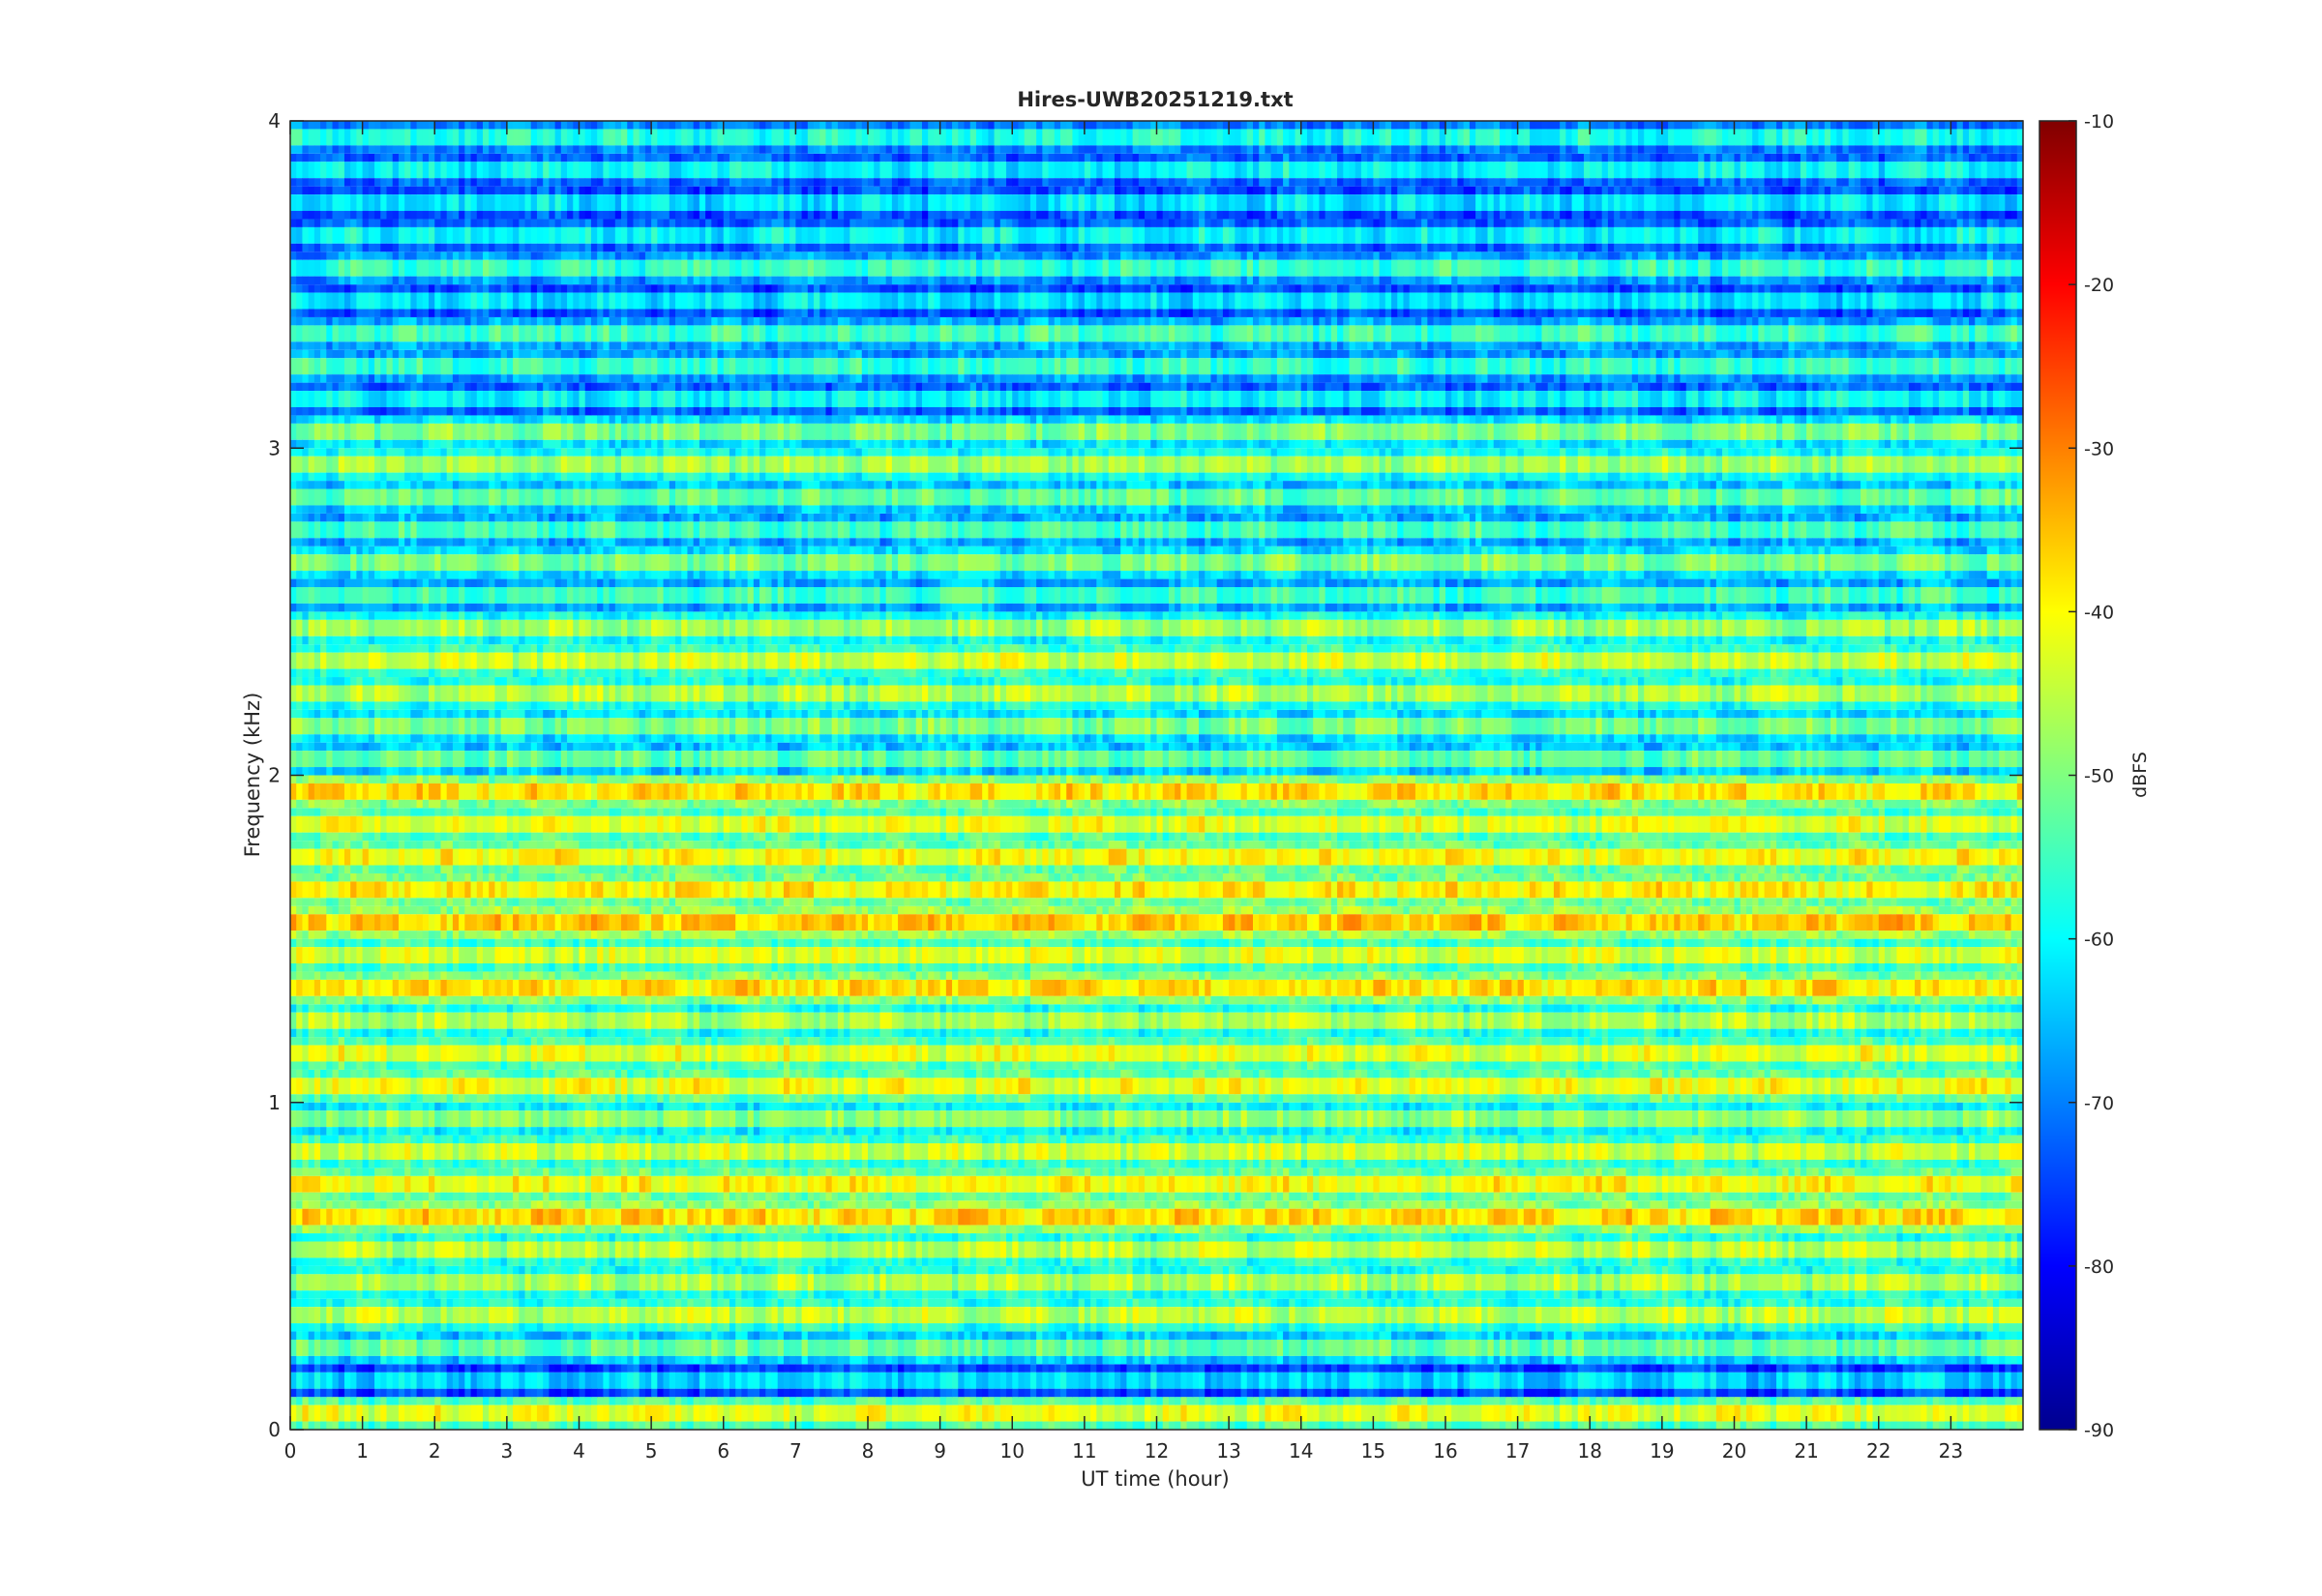 This screenshot has width=2322, height=1596. Describe the element at coordinates (1155, 99) in the screenshot. I see `chart-title: Hires-UWB20251219.txt` at that location.